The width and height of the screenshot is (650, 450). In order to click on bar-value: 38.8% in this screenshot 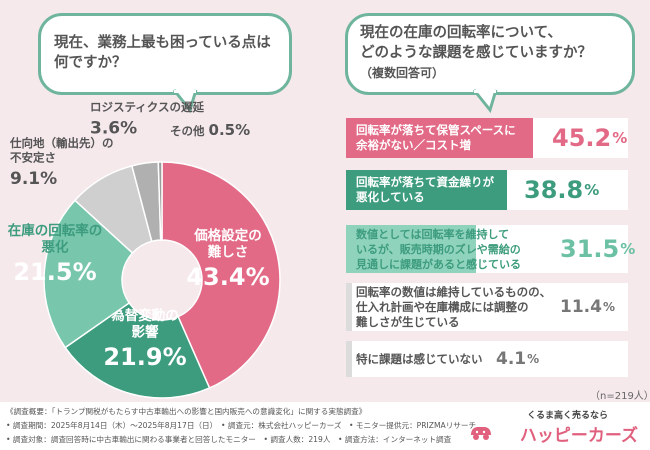, I will do `click(562, 190)`.